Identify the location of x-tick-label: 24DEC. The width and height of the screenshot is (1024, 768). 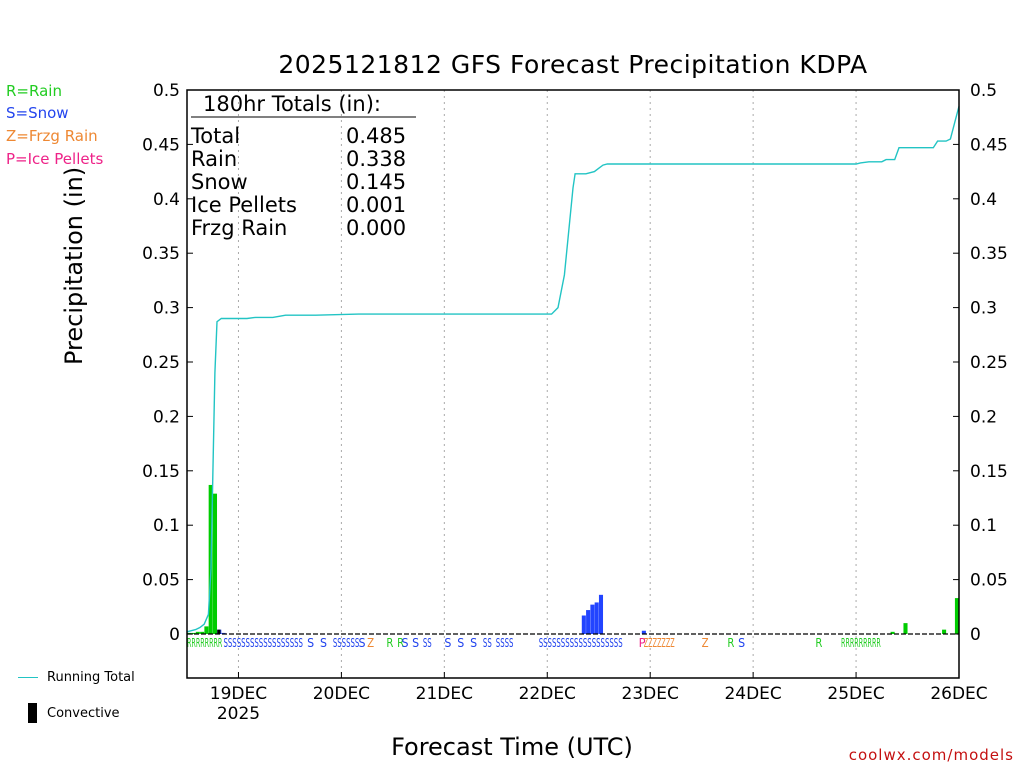
(752, 694).